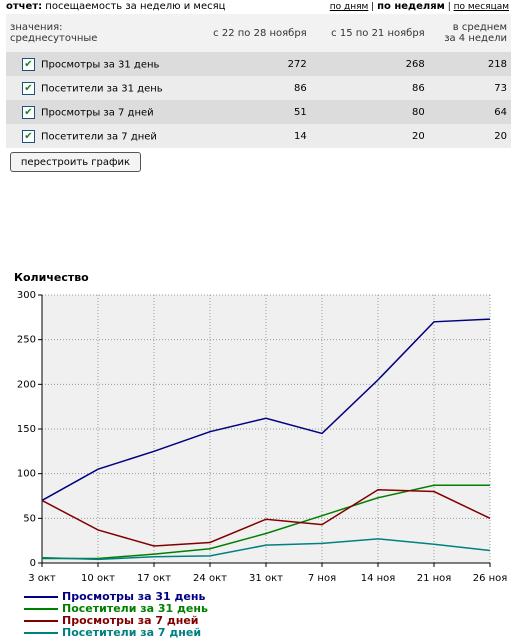 The width and height of the screenshot is (515, 640). Describe the element at coordinates (133, 596) in the screenshot. I see `legend-label: Просмотры за 31 день` at that location.